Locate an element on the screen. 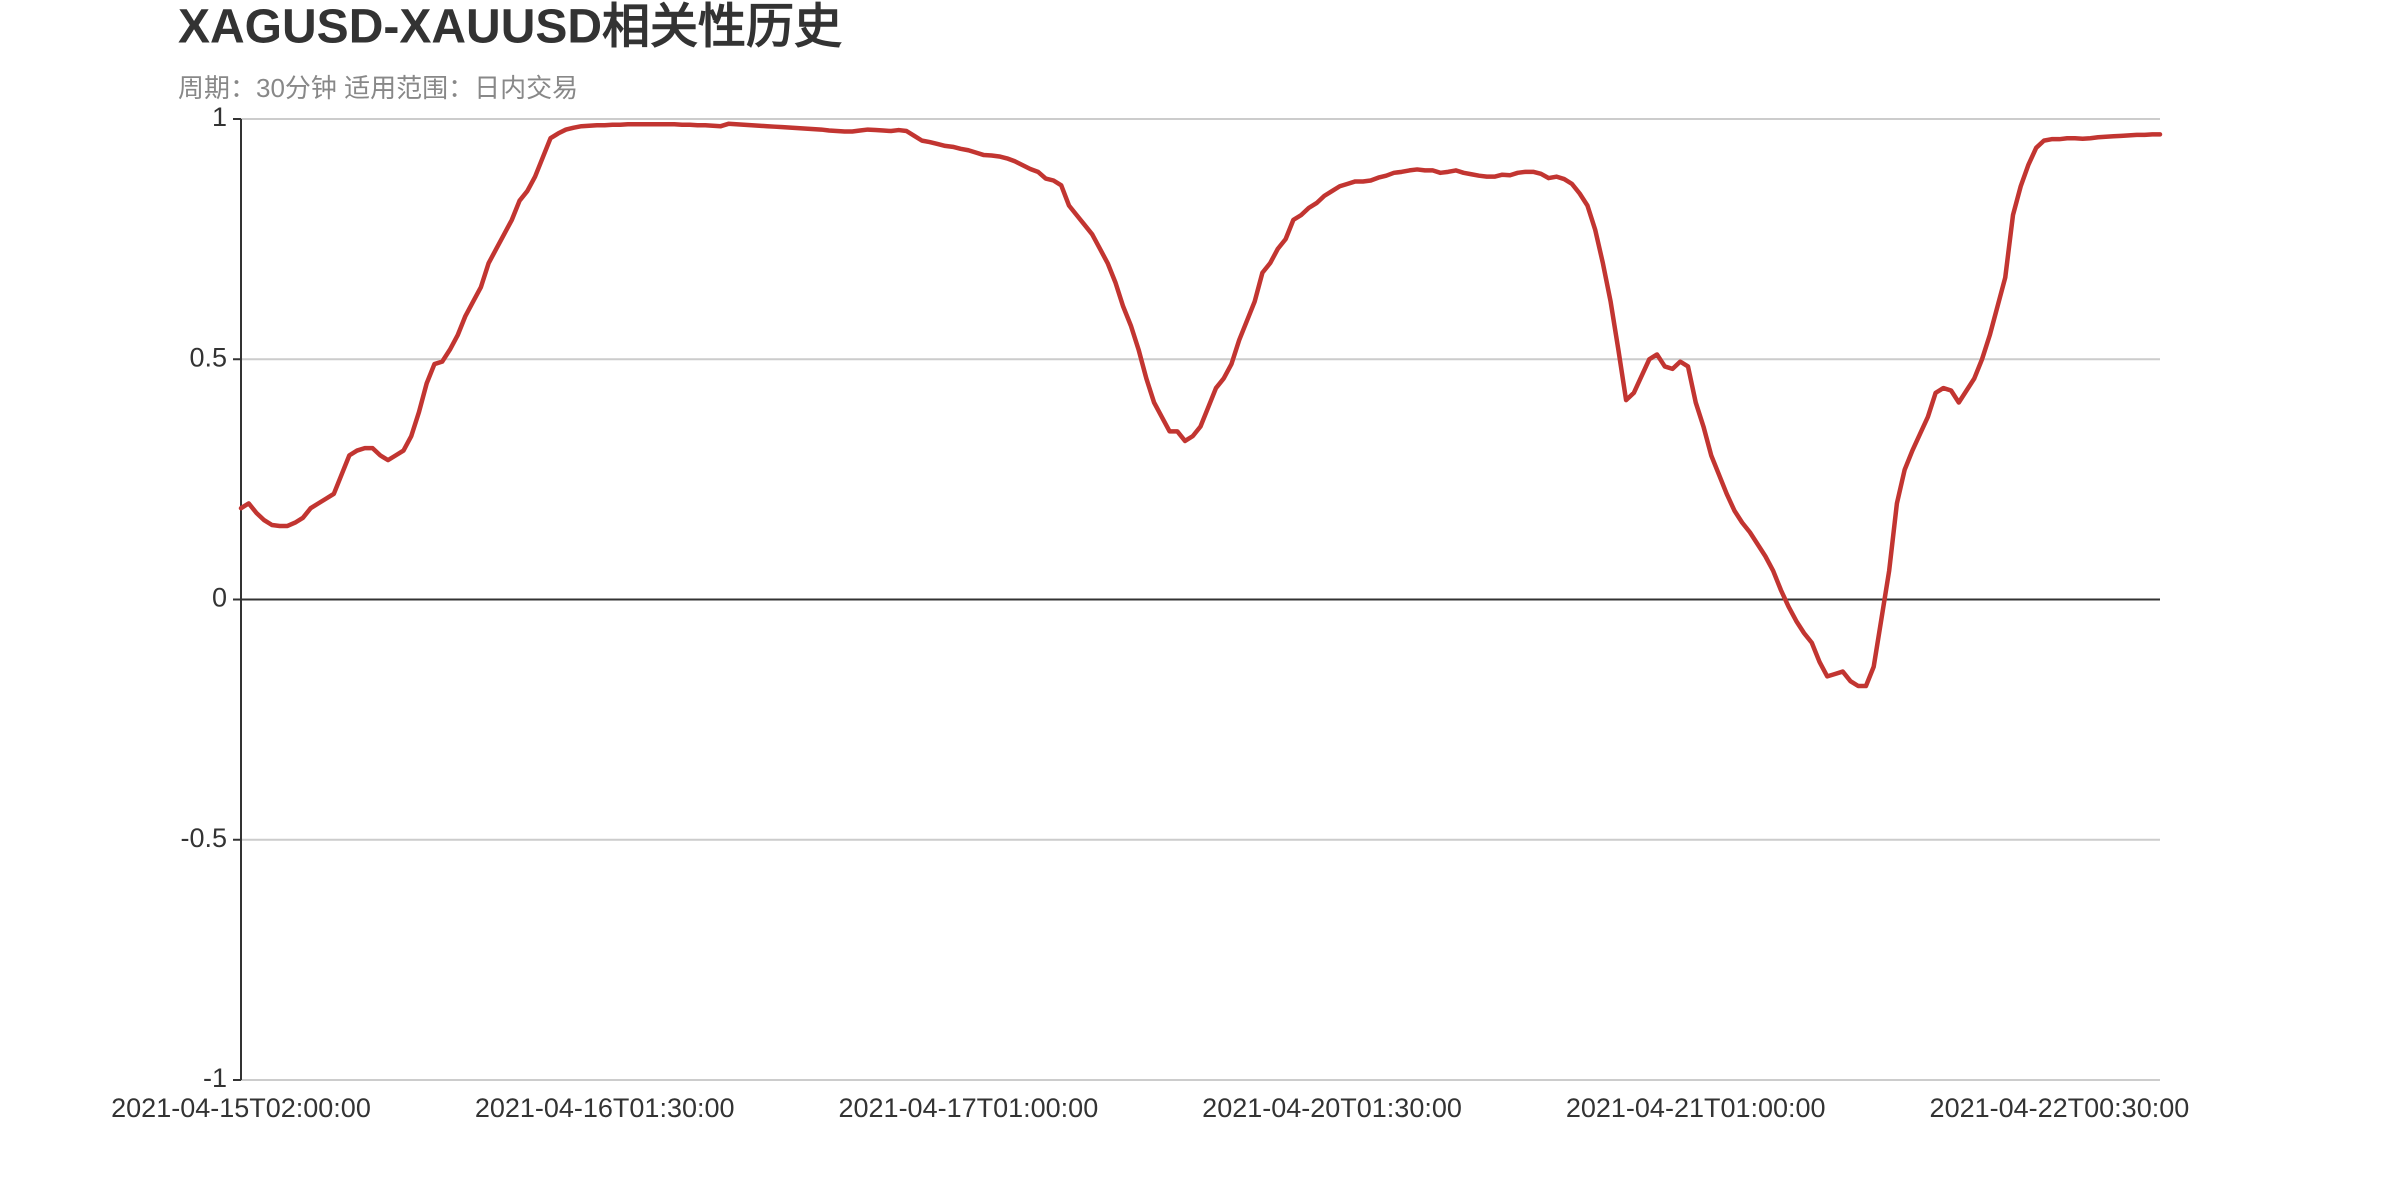 The image size is (2400, 1200). y-tick-label: -0.5 is located at coordinates (203, 838).